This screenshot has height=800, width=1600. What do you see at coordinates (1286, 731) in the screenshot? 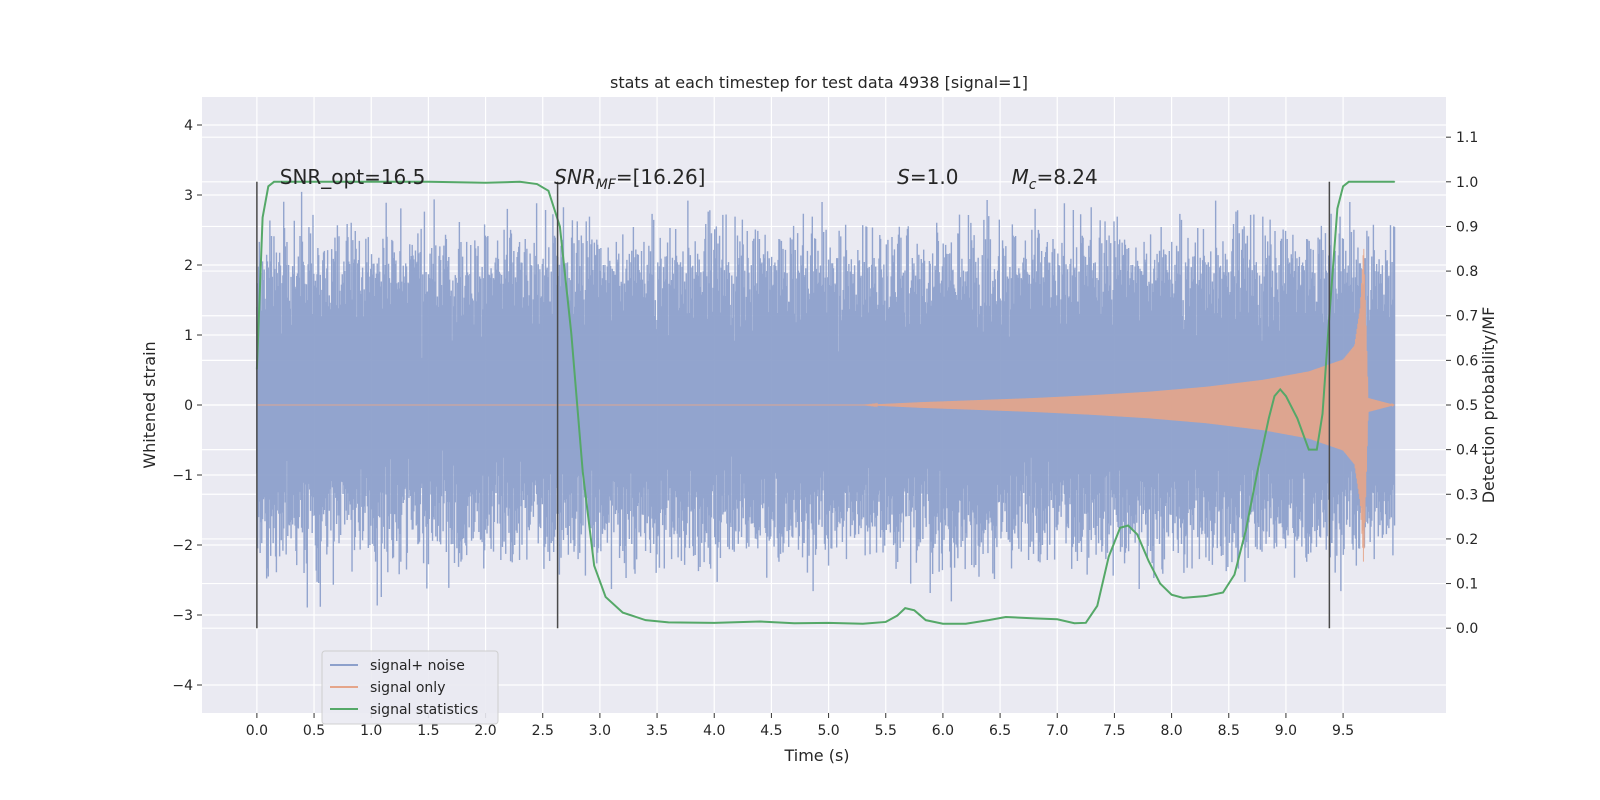
I see `x-tick-label: 9.0` at bounding box center [1286, 731].